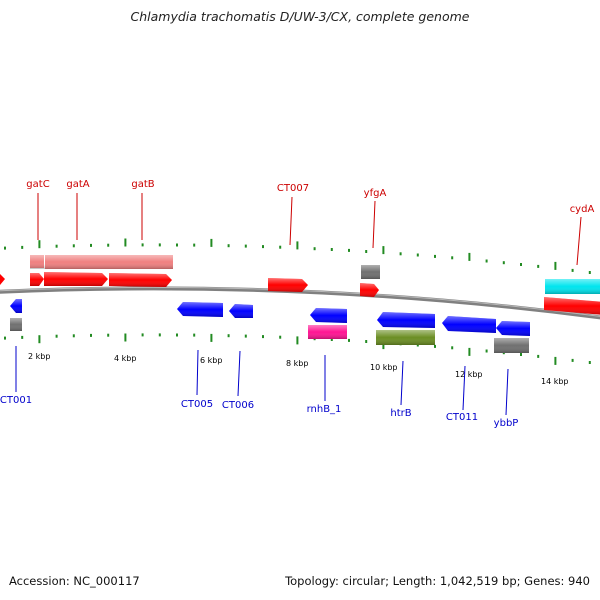  I want to click on gene-label-gatA: gatA, so click(77, 184).